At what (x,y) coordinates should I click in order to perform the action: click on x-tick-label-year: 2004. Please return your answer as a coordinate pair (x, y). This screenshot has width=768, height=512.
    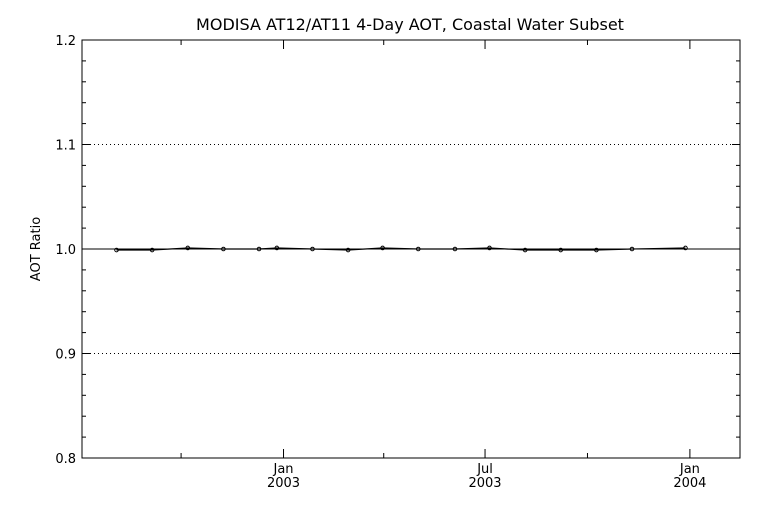
    Looking at the image, I should click on (689, 483).